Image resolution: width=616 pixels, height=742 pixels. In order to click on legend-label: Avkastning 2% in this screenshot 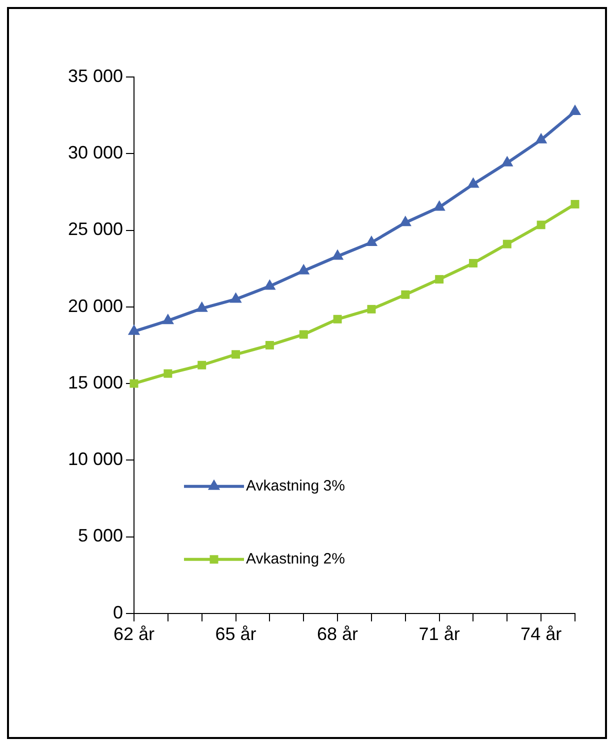, I will do `click(295, 559)`.